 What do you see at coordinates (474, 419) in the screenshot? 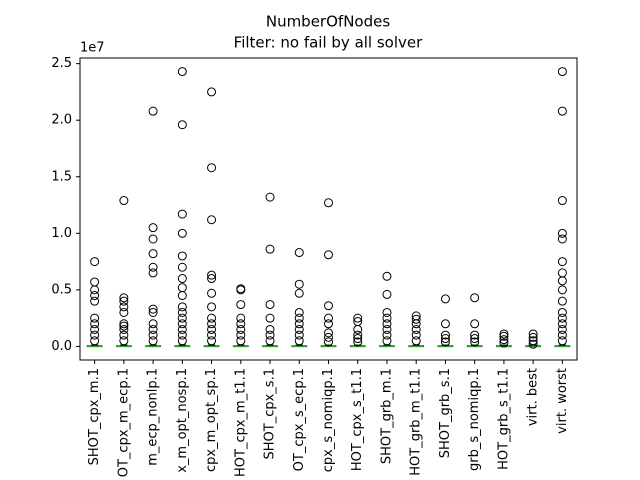
I see `x-tick-label: grb_s_nomiqp.1` at bounding box center [474, 419].